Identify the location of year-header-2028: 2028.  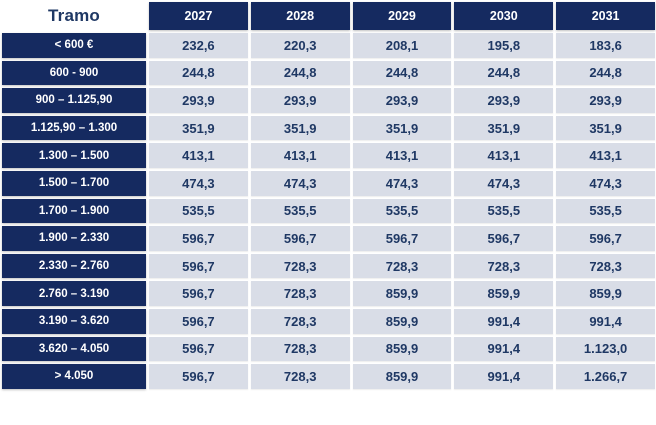
(300, 16).